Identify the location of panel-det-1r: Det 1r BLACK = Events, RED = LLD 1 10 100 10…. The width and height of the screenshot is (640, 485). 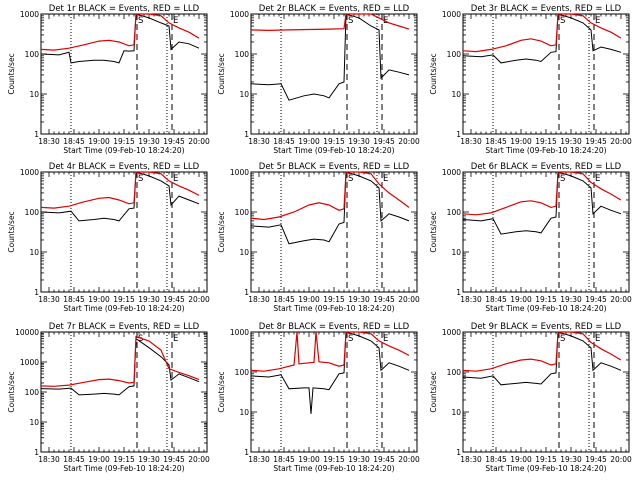
(108, 79).